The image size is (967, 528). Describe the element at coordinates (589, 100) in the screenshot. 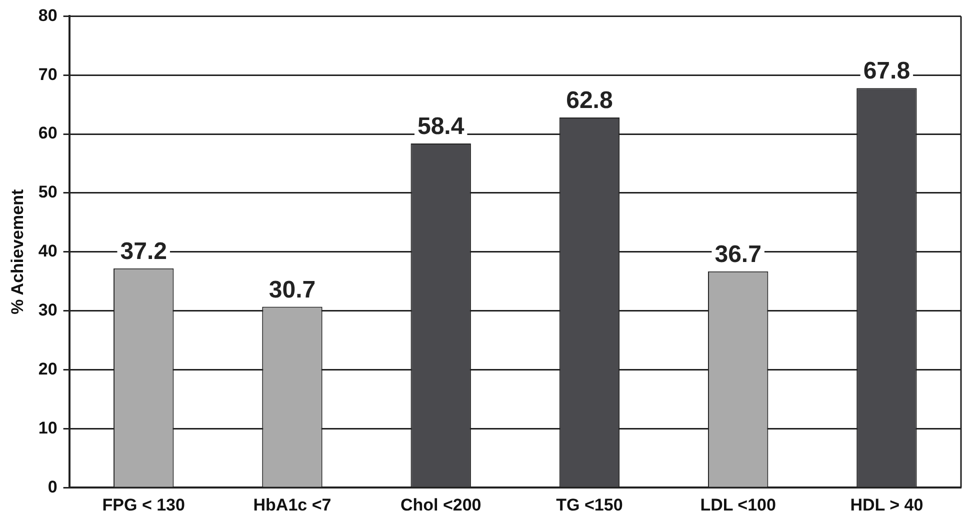

I see `data-label: 62.8` at that location.